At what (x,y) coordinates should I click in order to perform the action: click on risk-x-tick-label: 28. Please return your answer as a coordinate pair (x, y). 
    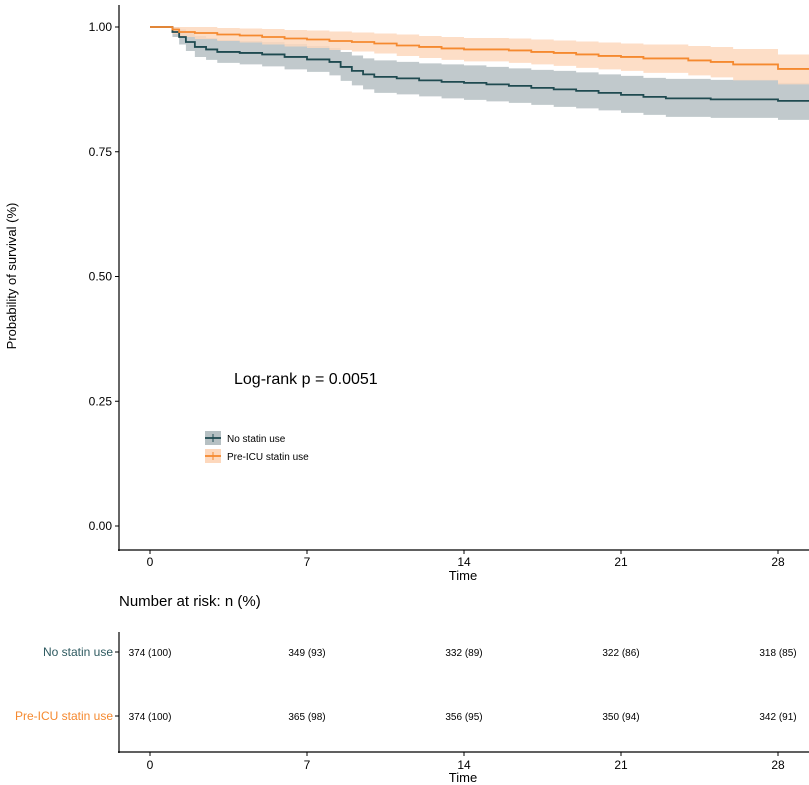
    Looking at the image, I should click on (778, 765).